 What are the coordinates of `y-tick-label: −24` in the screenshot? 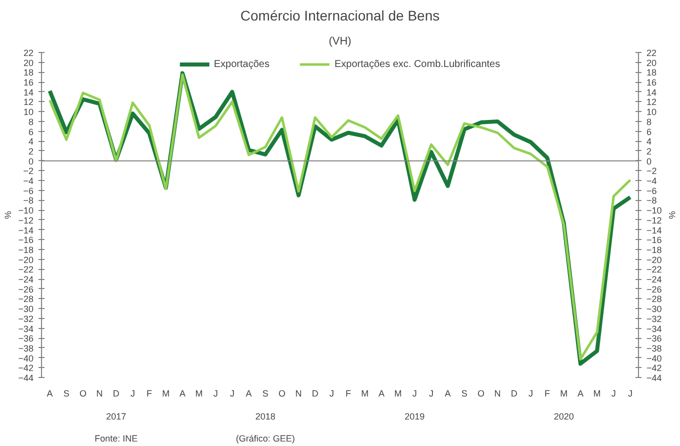 It's located at (26, 279).